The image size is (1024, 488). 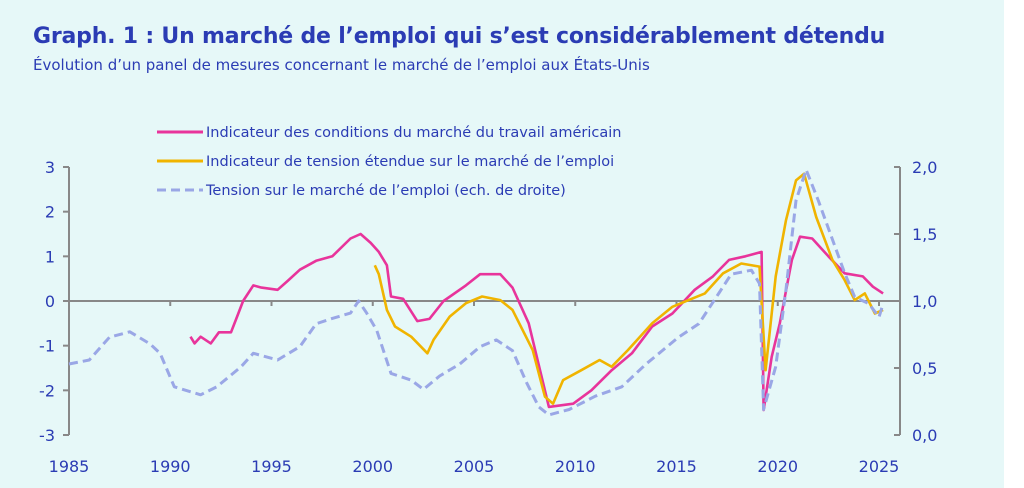 What do you see at coordinates (924, 167) in the screenshot?
I see `right-axis-tick-label: 2,0` at bounding box center [924, 167].